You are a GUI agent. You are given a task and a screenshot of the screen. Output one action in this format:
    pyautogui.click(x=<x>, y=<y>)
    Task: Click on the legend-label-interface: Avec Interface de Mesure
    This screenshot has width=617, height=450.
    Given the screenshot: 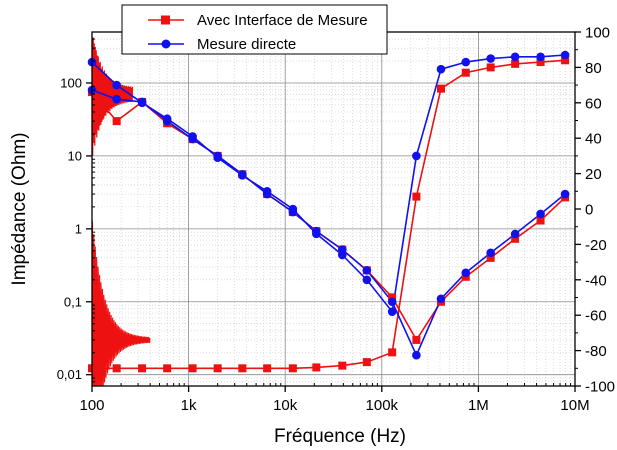 What is the action you would take?
    pyautogui.click(x=282, y=20)
    